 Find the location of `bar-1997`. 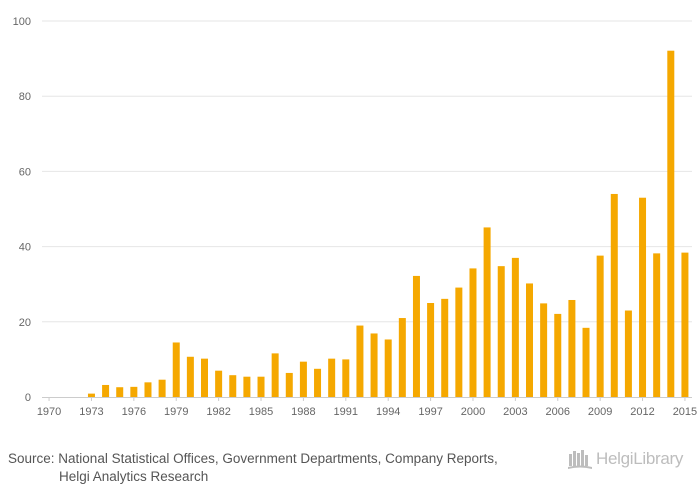

bar-1997 is located at coordinates (431, 350).